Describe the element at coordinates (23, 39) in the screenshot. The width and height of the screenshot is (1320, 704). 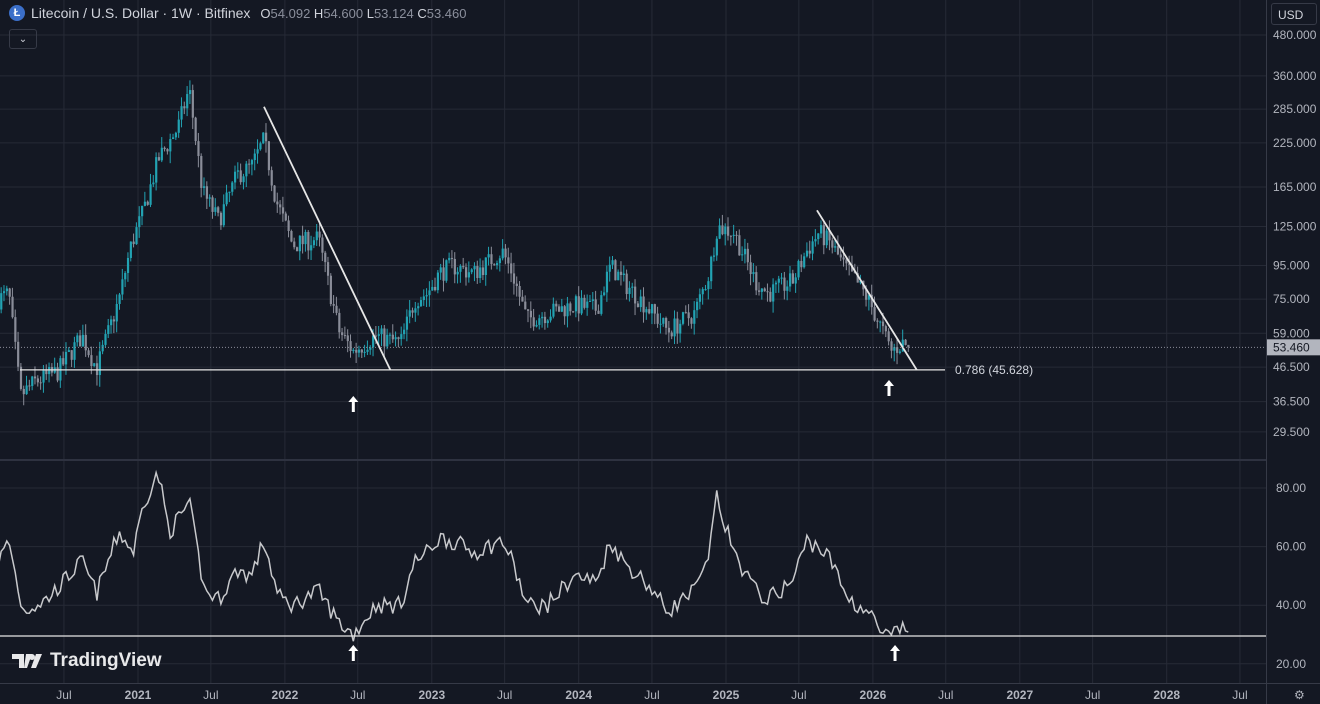
I see `collapse-legend-button: ⌄` at that location.